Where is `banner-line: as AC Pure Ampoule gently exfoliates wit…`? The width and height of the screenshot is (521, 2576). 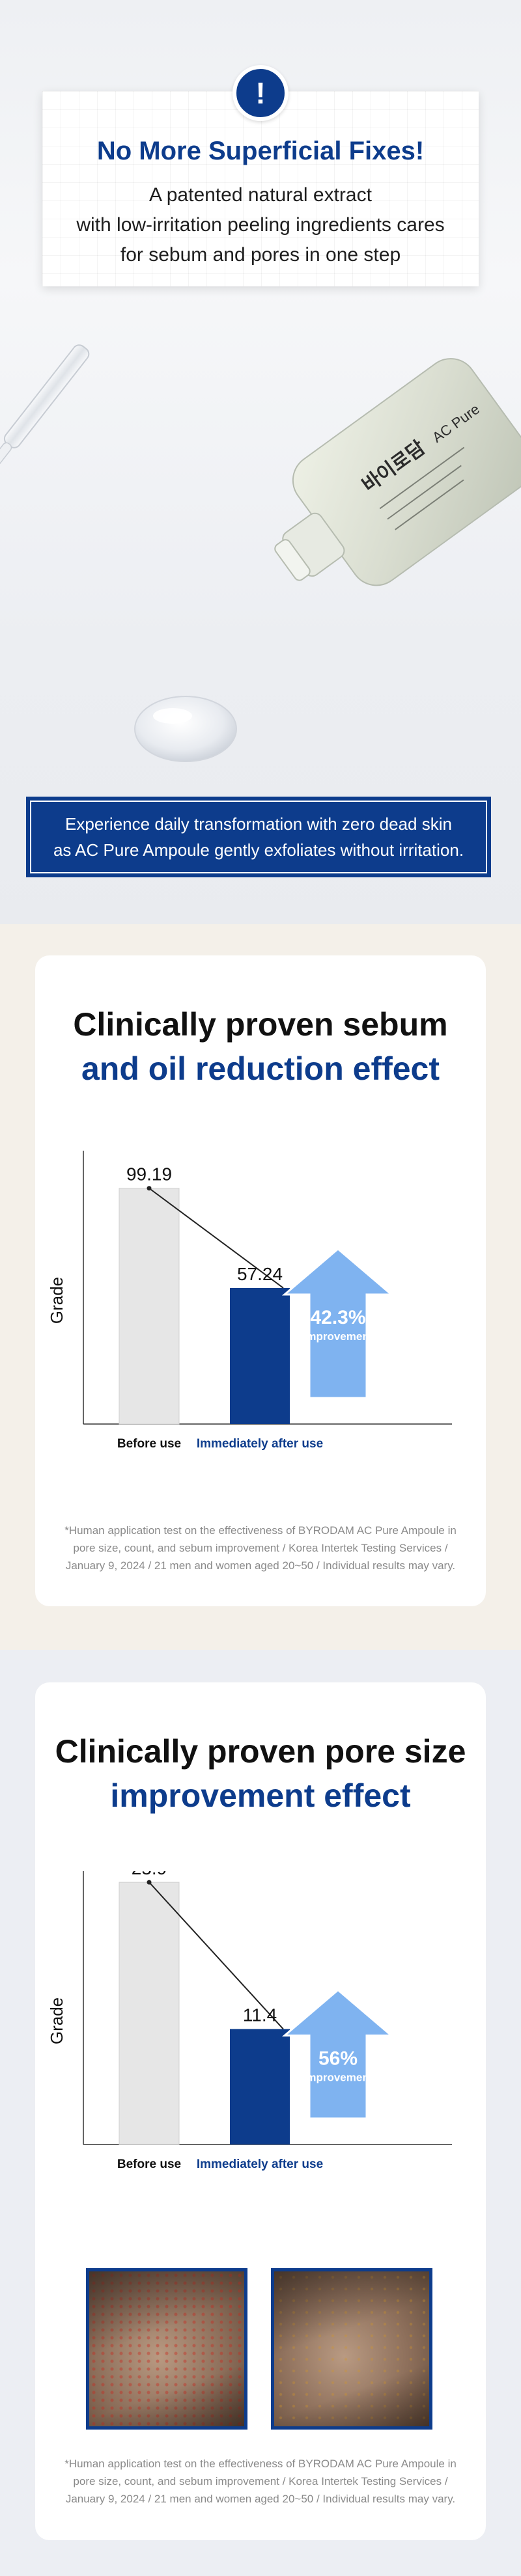
banner-line: as AC Pure Ampoule gently exfoliates wit… is located at coordinates (258, 850).